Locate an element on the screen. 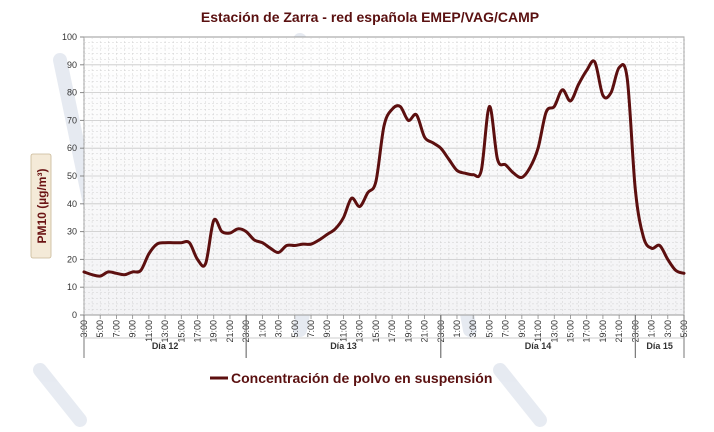  legend-entry-label: Concentración de polvo en suspensión is located at coordinates (361, 378).